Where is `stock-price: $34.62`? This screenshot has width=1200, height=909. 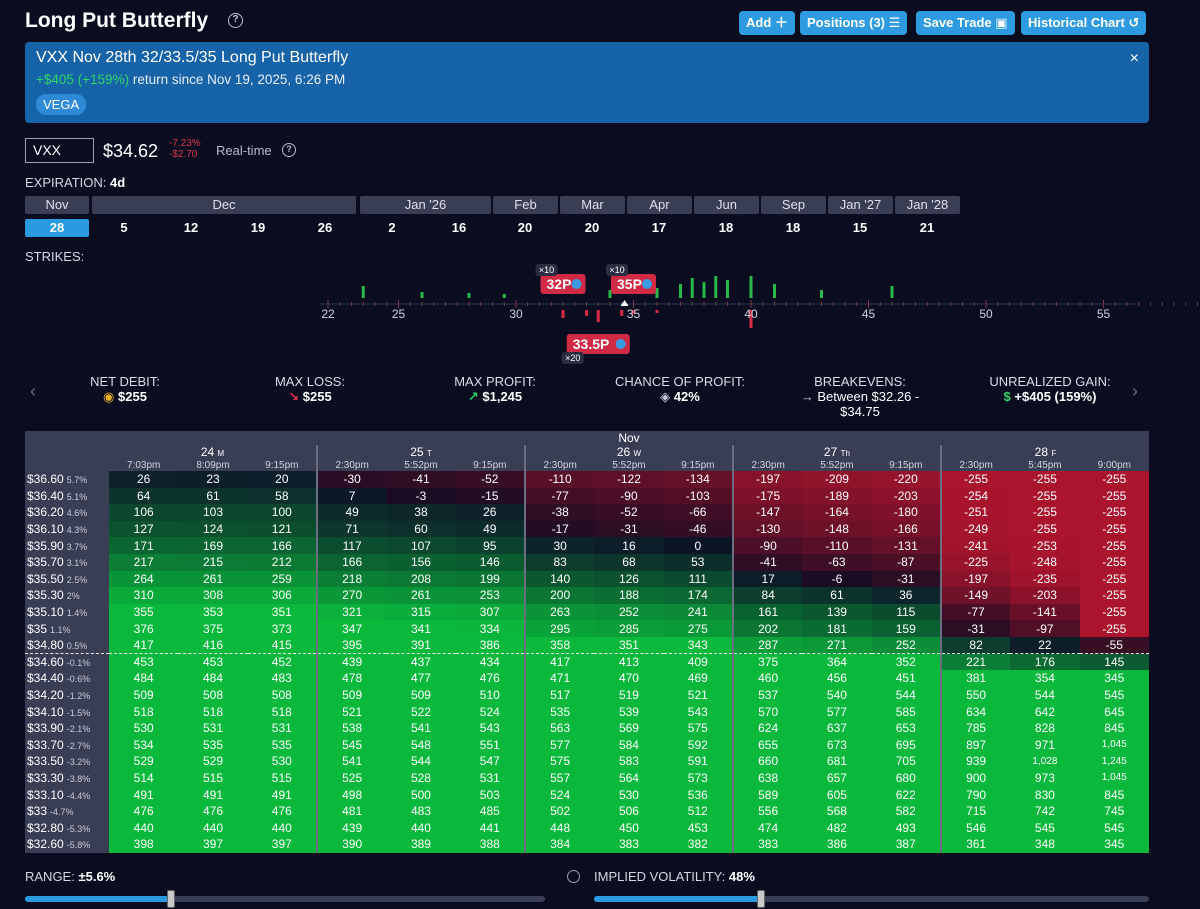
stock-price: $34.62 is located at coordinates (131, 151).